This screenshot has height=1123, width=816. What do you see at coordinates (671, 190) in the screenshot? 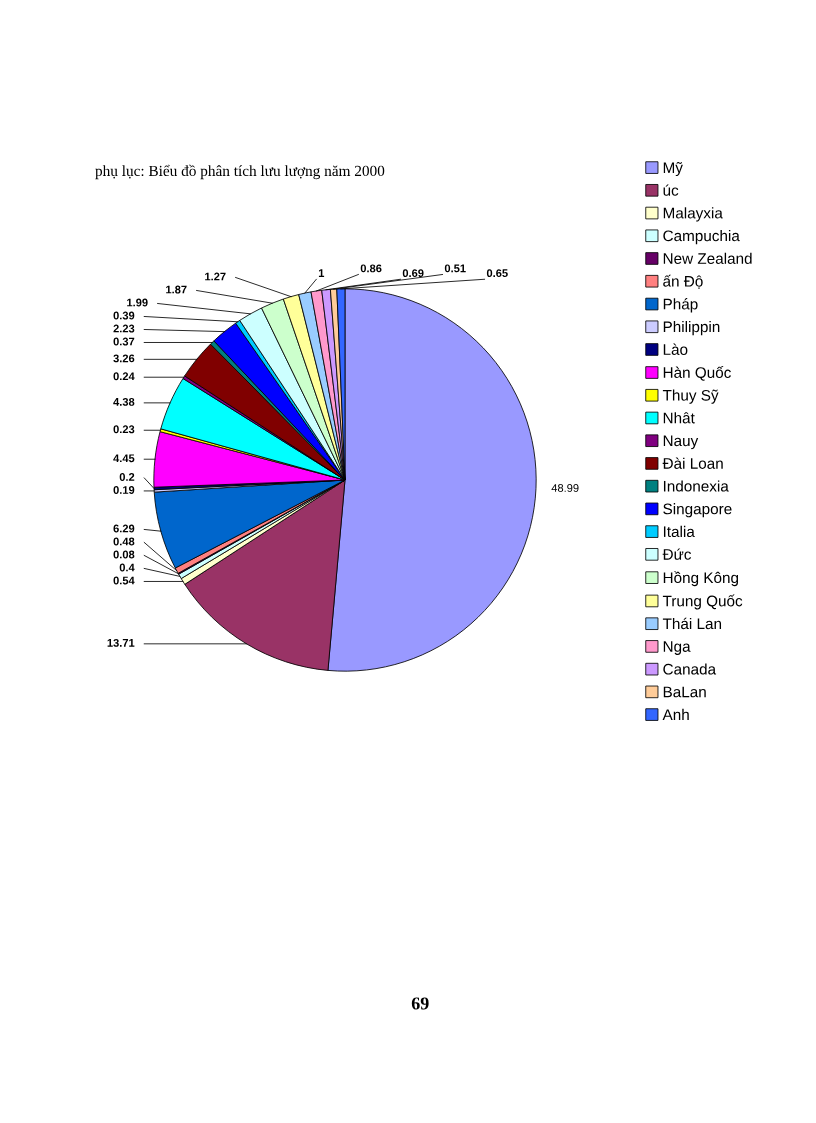
I see `legend-label: úc` at bounding box center [671, 190].